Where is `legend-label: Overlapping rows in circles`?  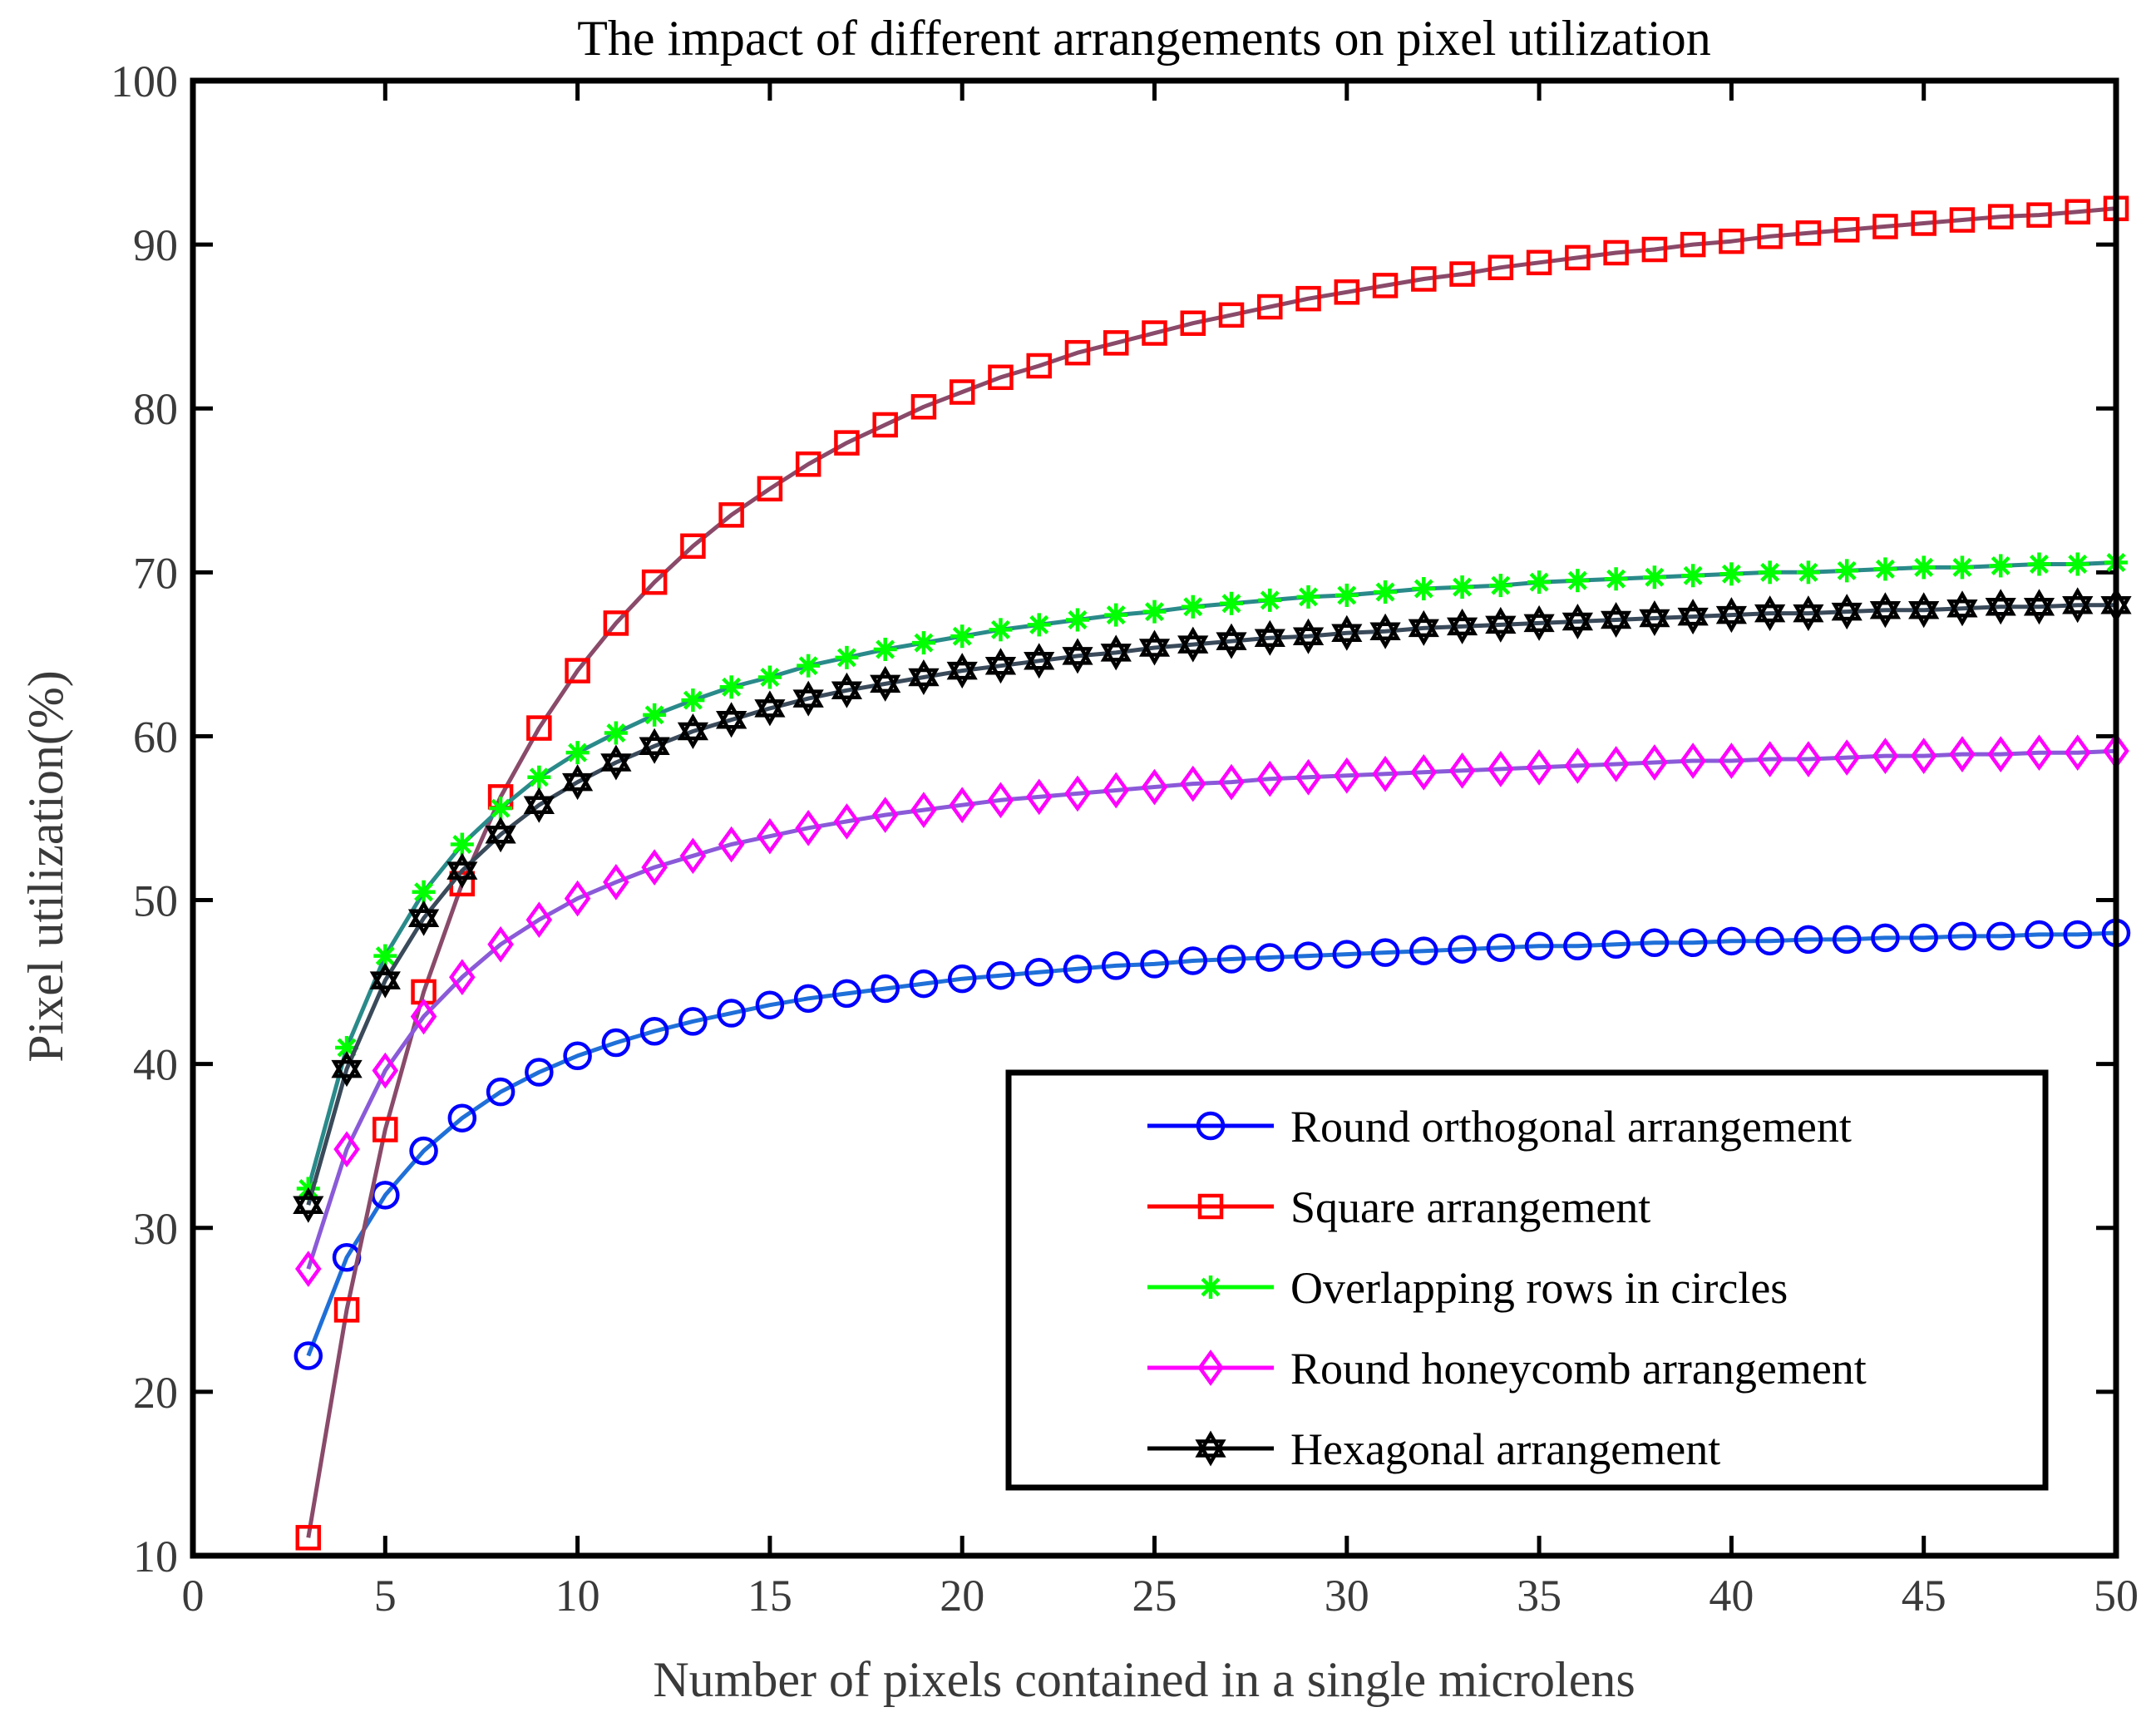 legend-label: Overlapping rows in circles is located at coordinates (1539, 1288).